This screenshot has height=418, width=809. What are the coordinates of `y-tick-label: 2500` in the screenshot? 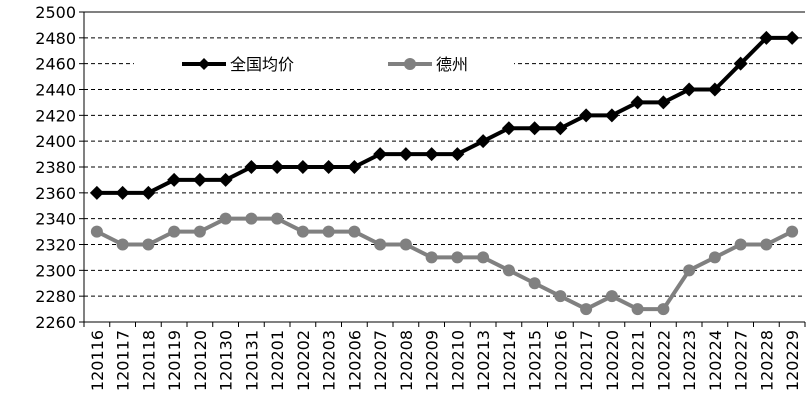 It's located at (55, 12).